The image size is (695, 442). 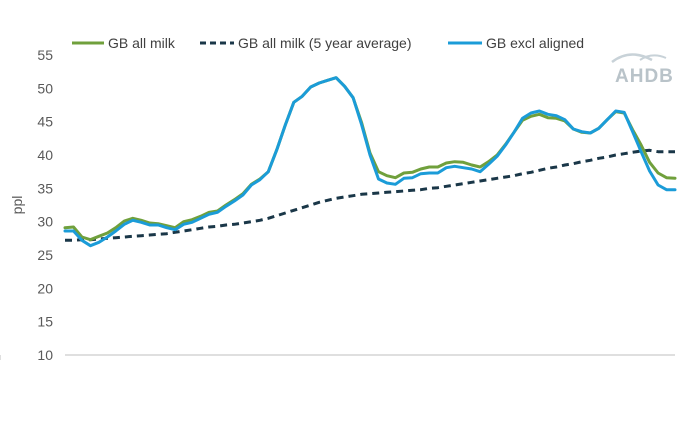 I want to click on y-tick-label: 20, so click(x=45, y=288).